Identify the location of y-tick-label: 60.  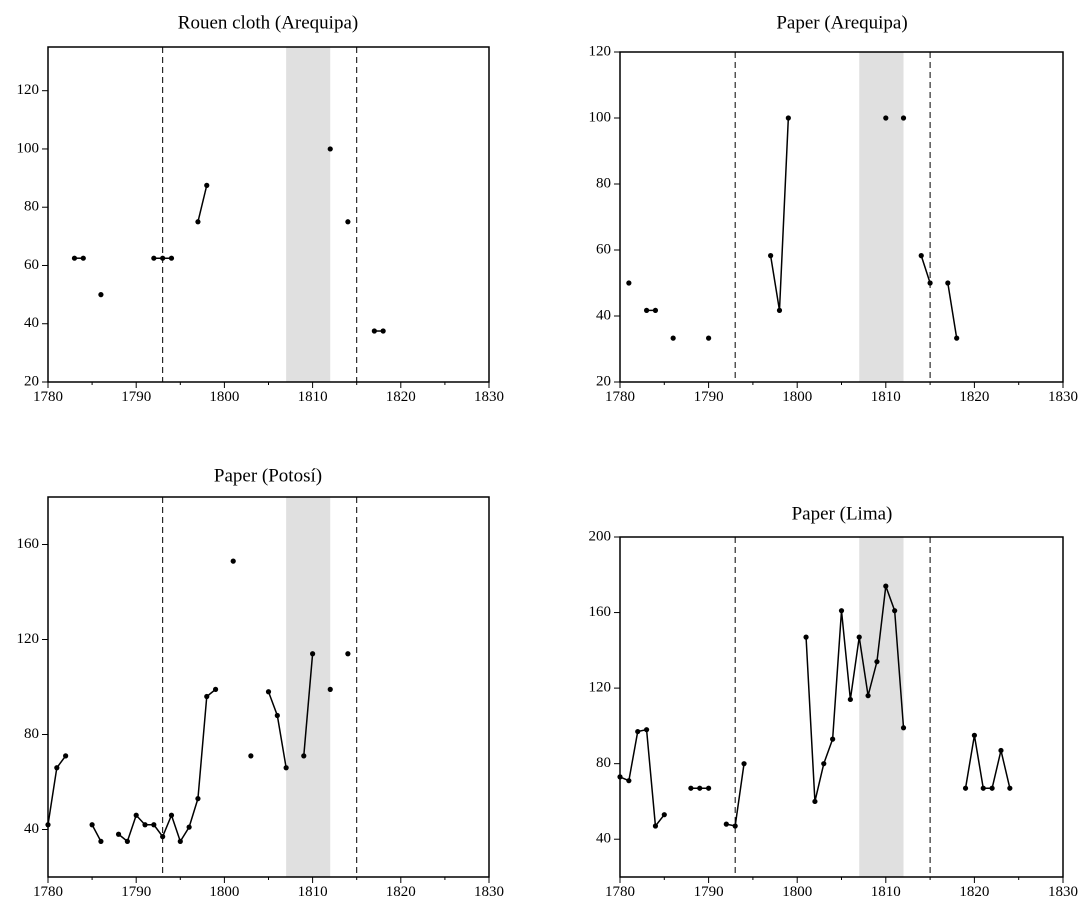
(603, 249).